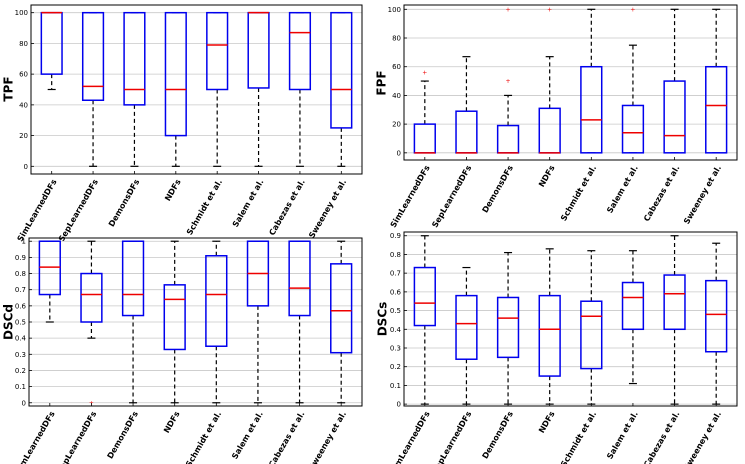  Describe the element at coordinates (424, 111) in the screenshot. I see `fpf-box-1: +` at that location.